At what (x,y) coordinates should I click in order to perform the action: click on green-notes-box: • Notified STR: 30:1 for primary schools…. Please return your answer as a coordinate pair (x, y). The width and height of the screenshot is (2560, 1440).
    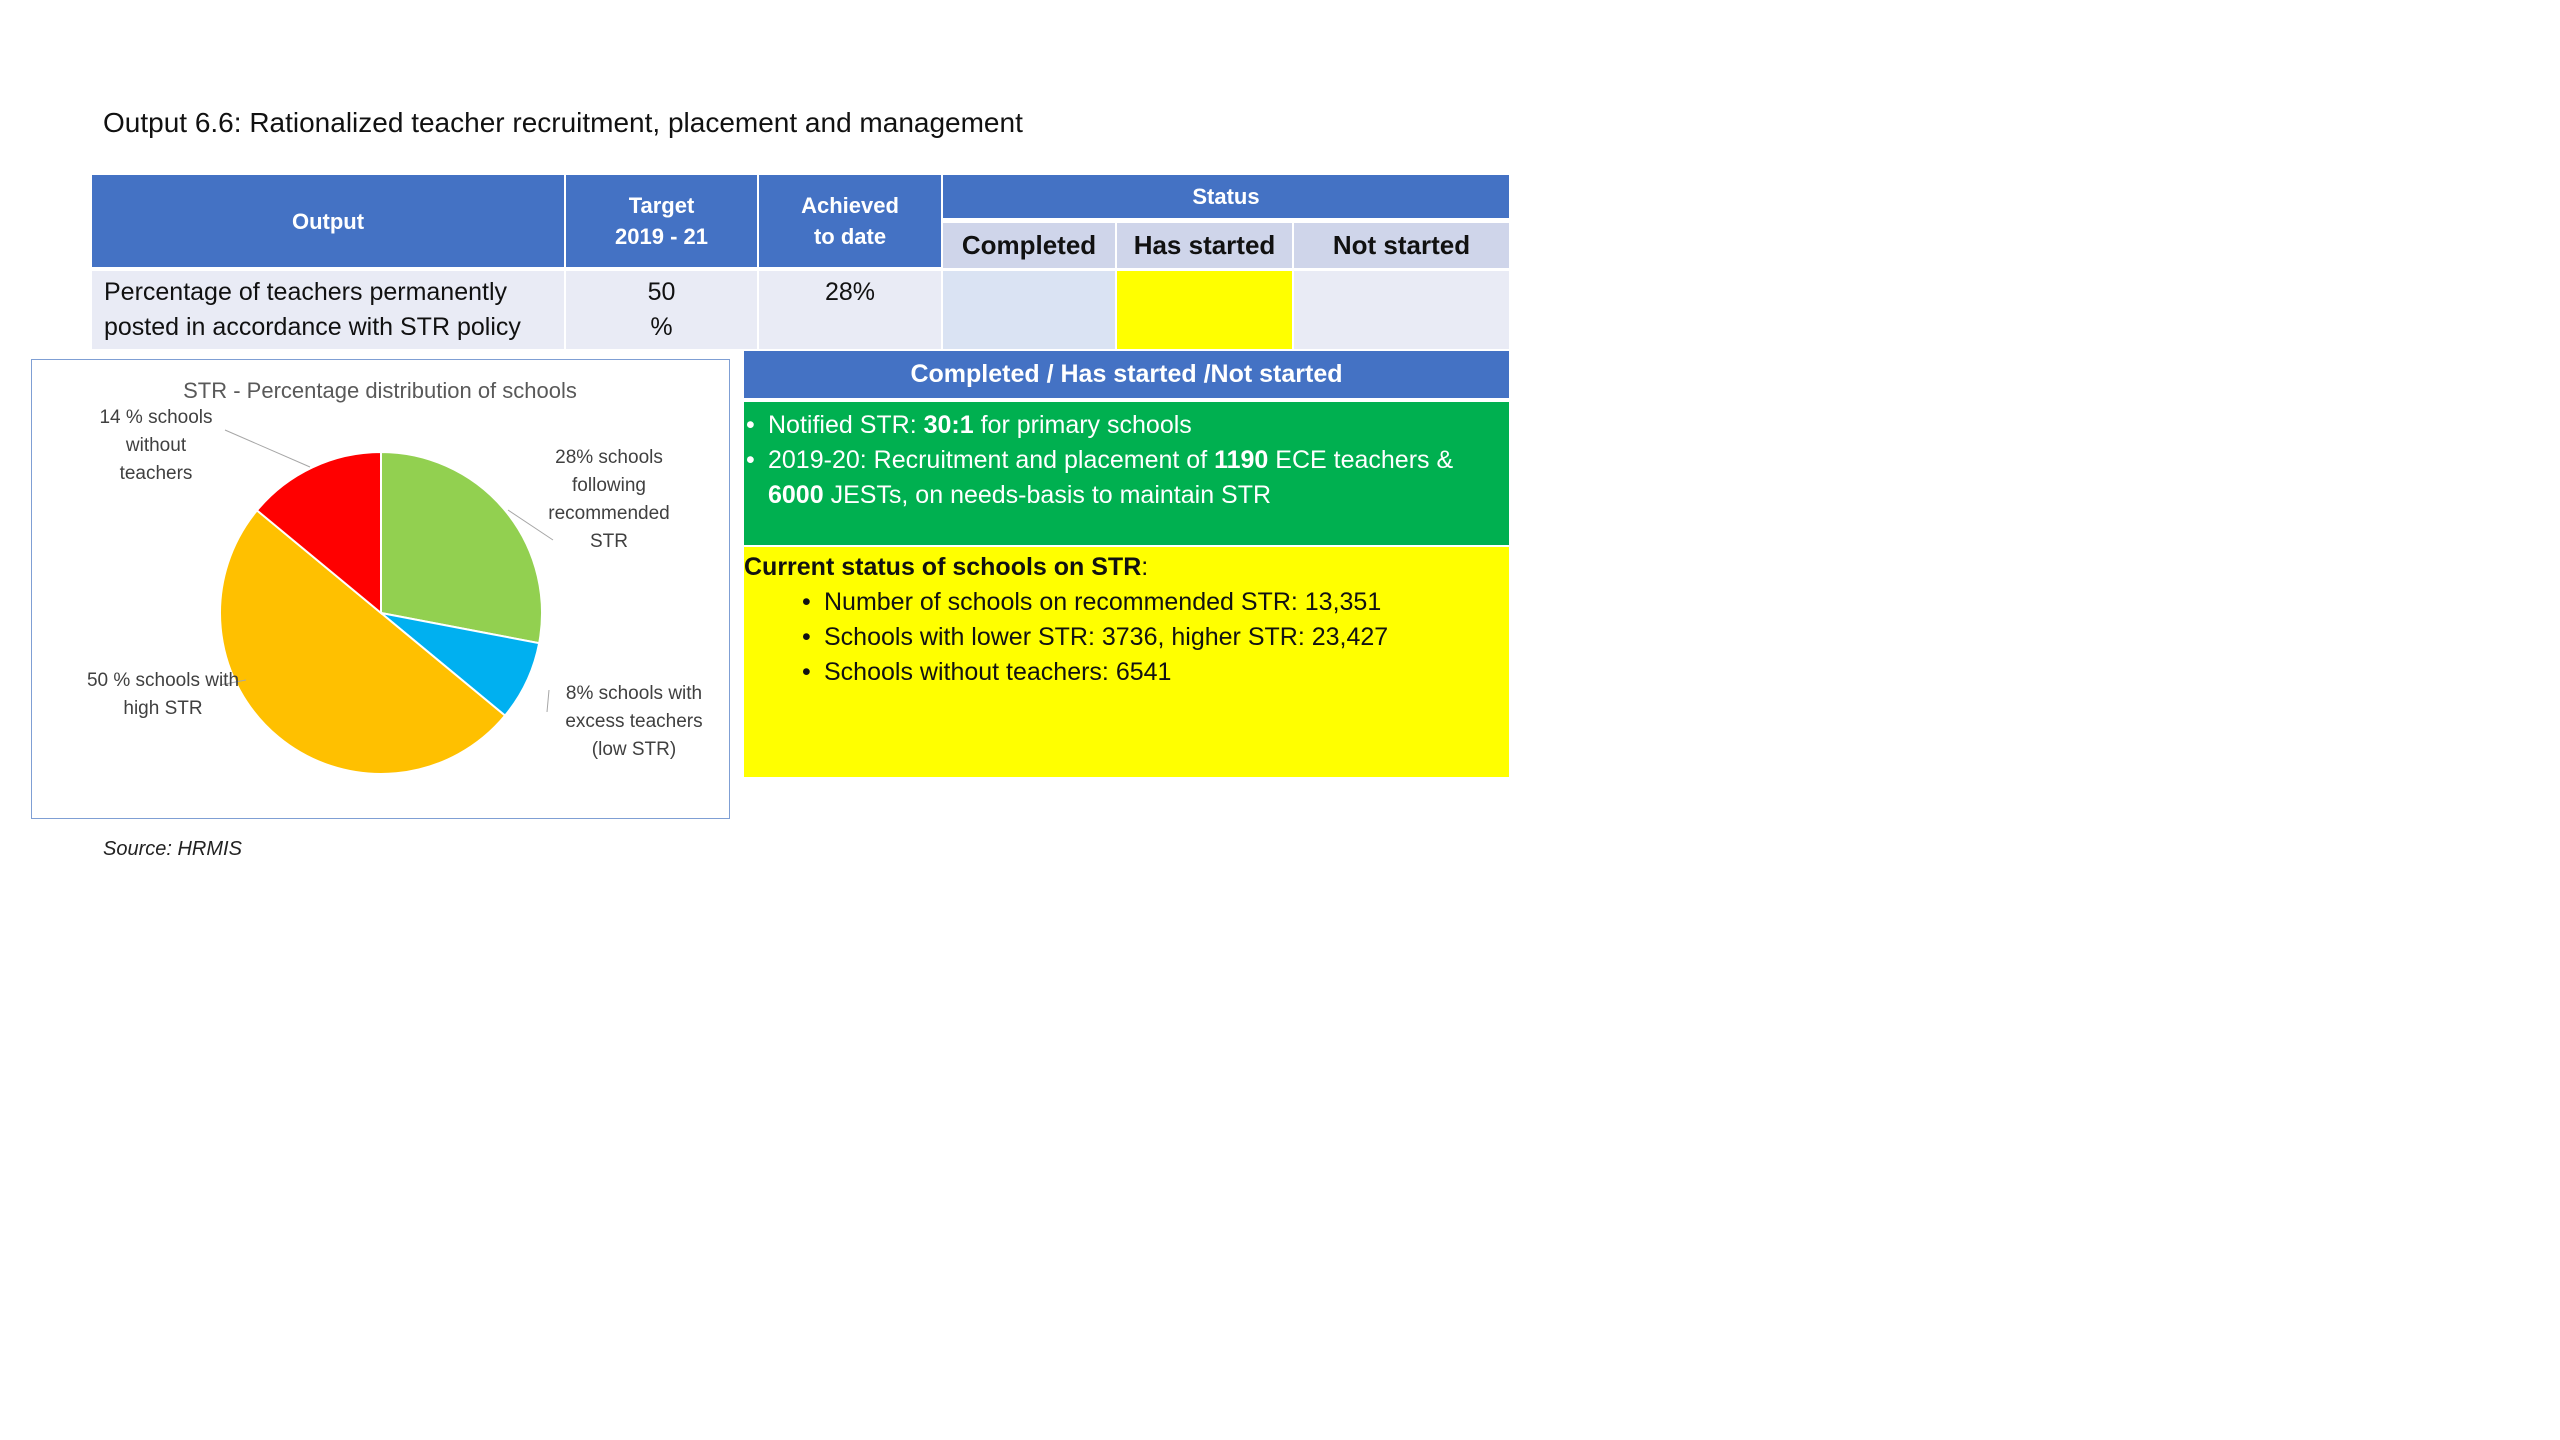
    Looking at the image, I should click on (1126, 473).